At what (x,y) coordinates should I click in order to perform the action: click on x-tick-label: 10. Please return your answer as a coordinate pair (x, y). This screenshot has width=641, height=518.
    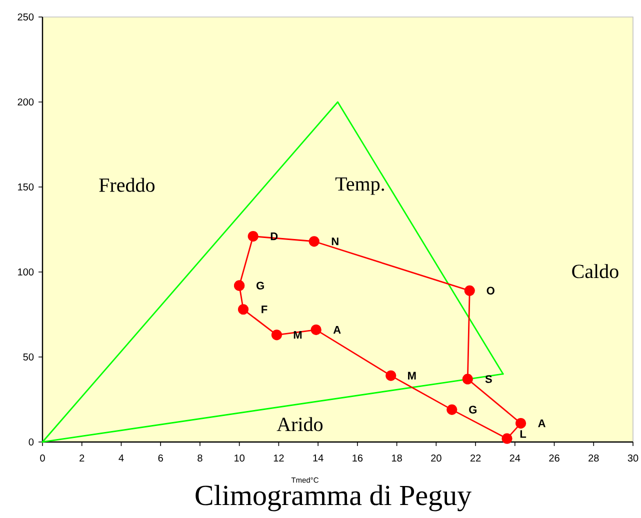
    Looking at the image, I should click on (239, 458).